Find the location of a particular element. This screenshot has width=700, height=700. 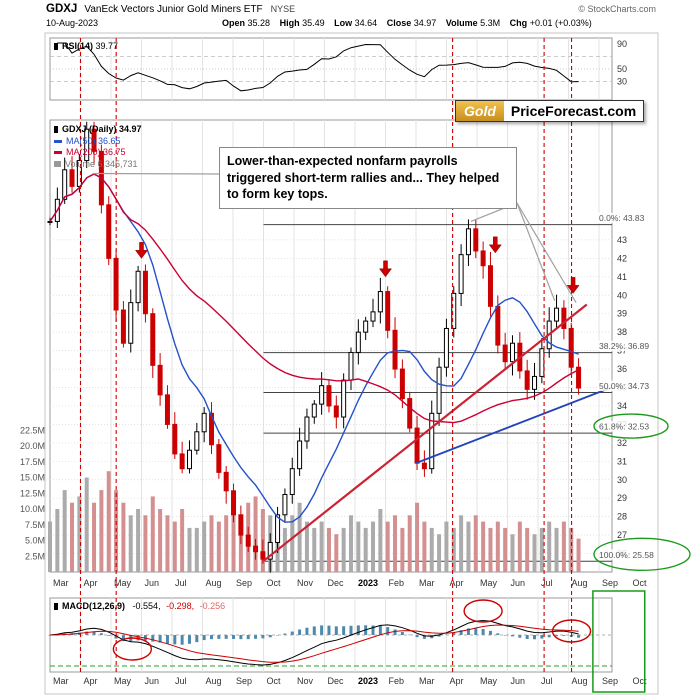

site-name-label: PriceForecast.com is located at coordinates (573, 111).